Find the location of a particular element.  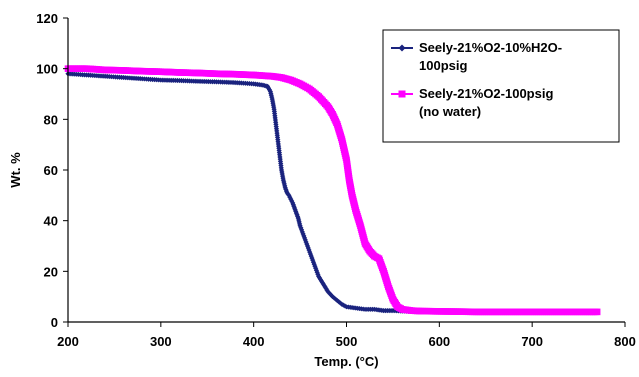

legend-box is located at coordinates (501, 86).